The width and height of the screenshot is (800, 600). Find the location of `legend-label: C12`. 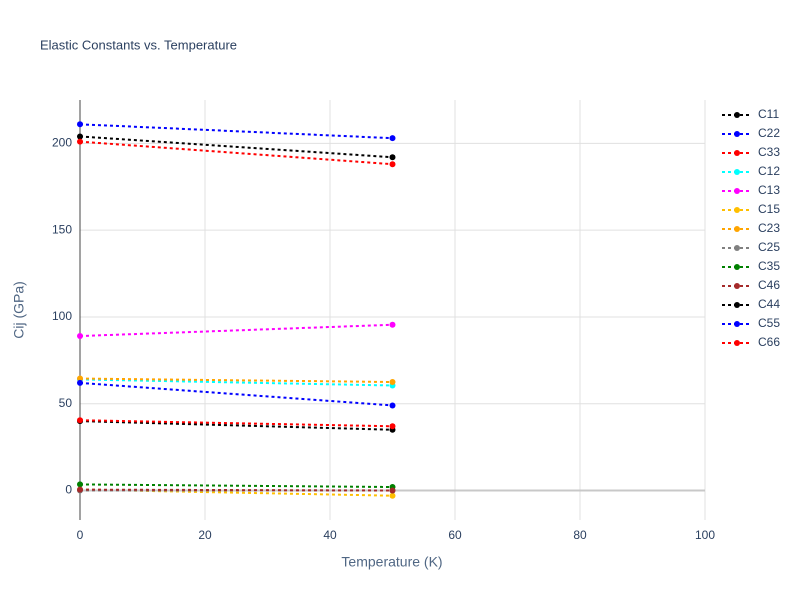

legend-label: C12 is located at coordinates (769, 171).